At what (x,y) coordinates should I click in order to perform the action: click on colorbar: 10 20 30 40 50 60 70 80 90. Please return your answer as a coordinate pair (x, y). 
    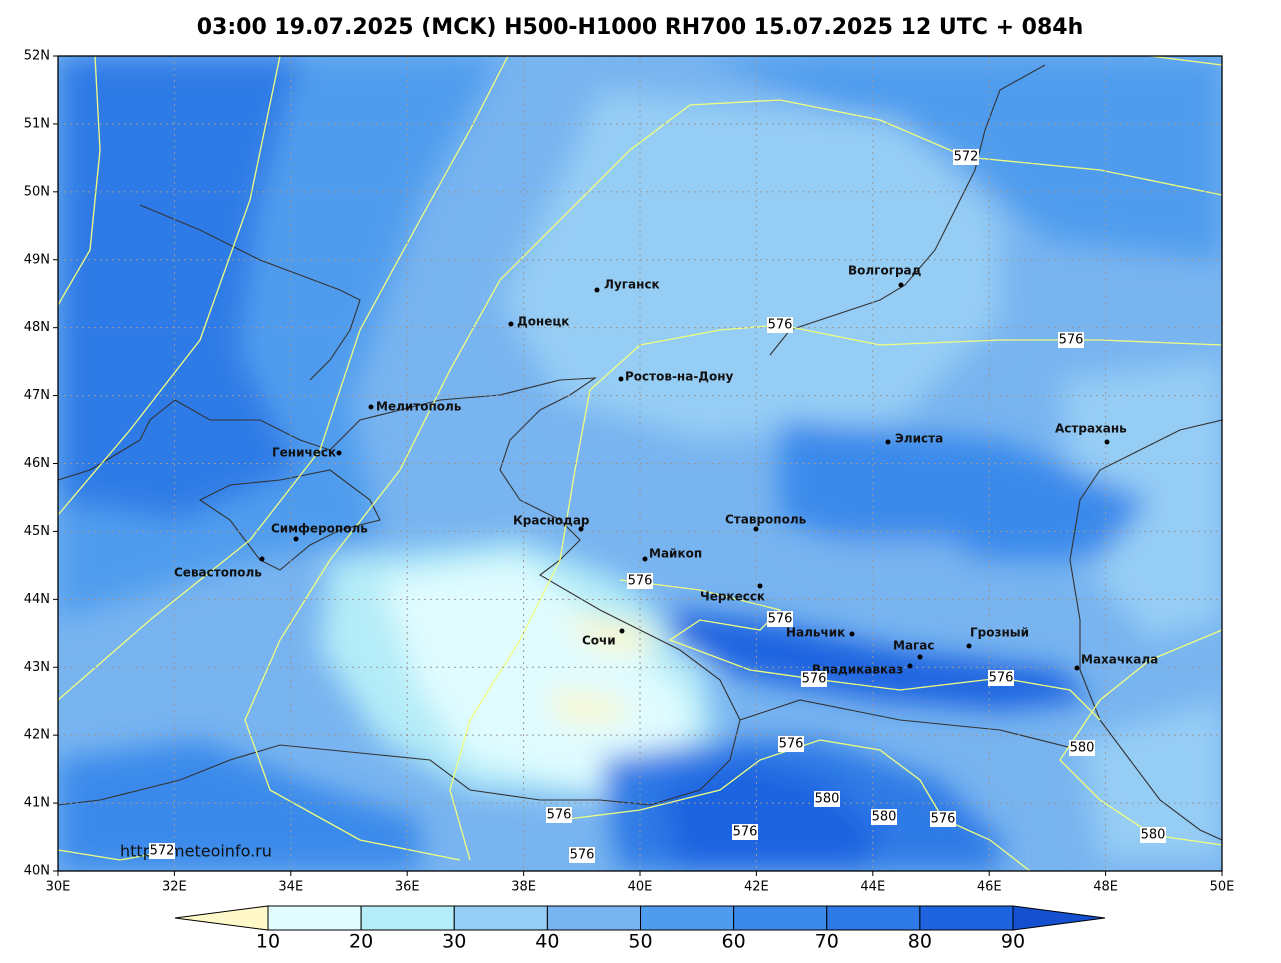
    Looking at the image, I should click on (640, 929).